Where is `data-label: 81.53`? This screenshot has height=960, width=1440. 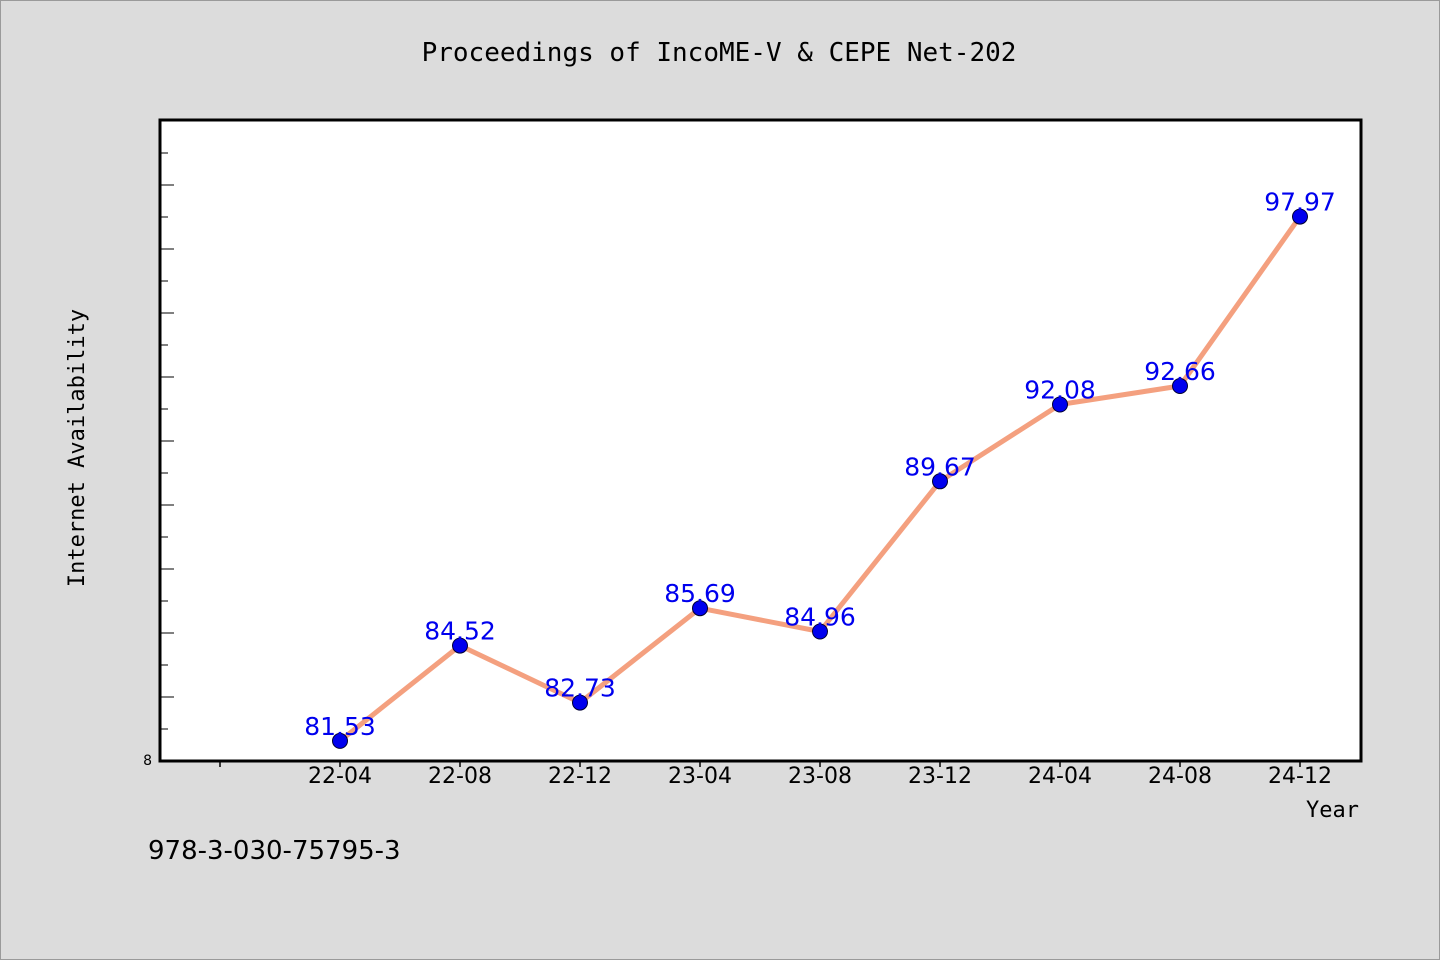
data-label: 81.53 is located at coordinates (340, 726).